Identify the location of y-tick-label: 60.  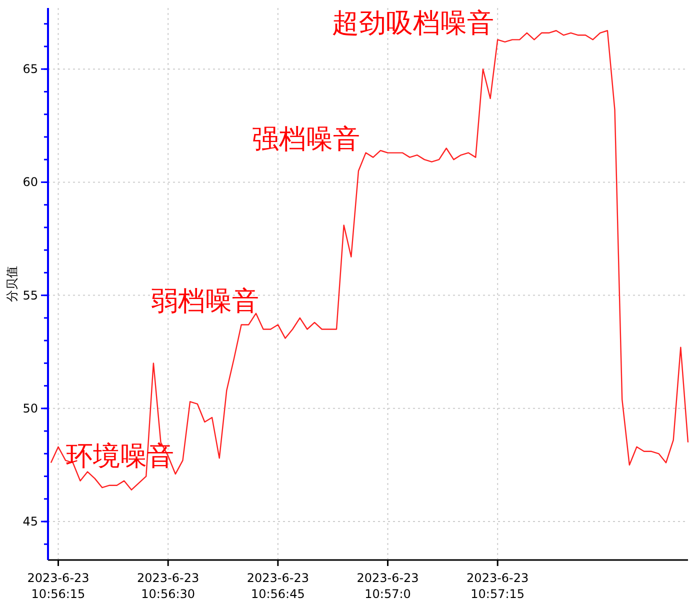
(30, 182).